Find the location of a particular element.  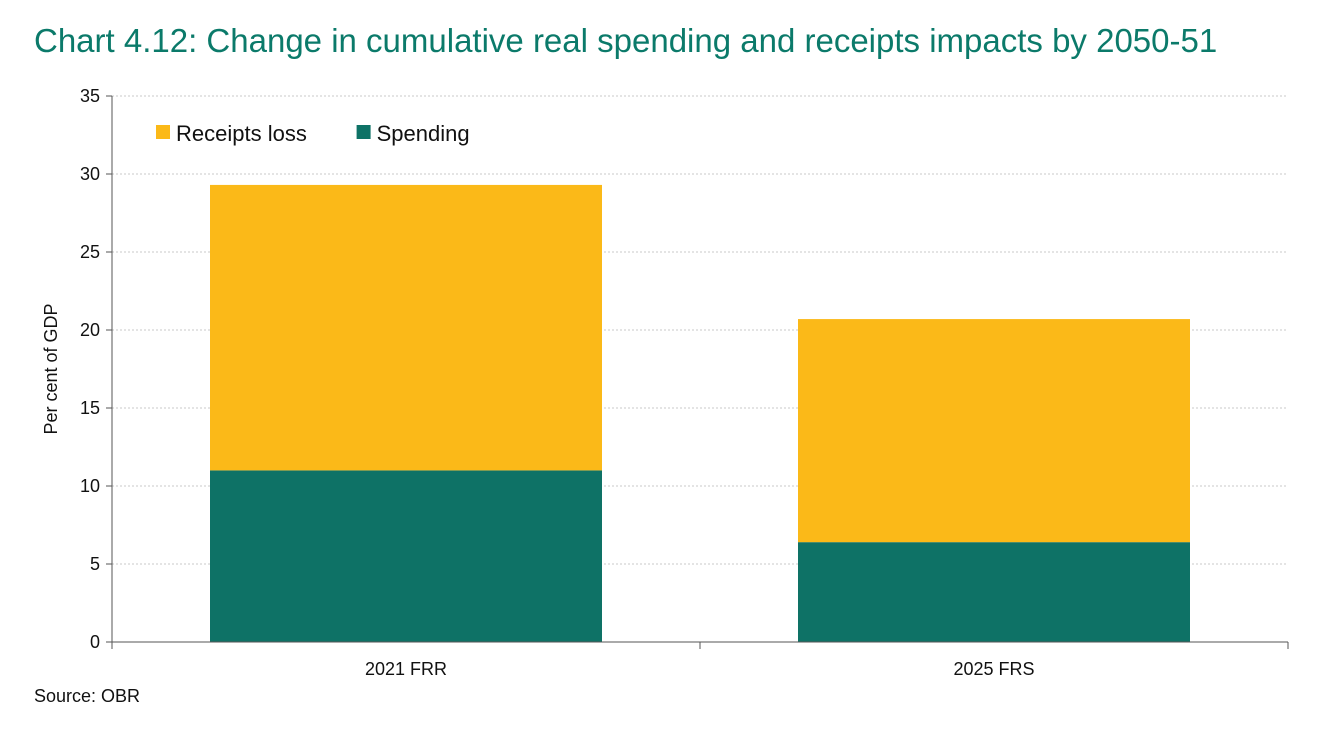

y-tick-label-20: 20 is located at coordinates (90, 330).